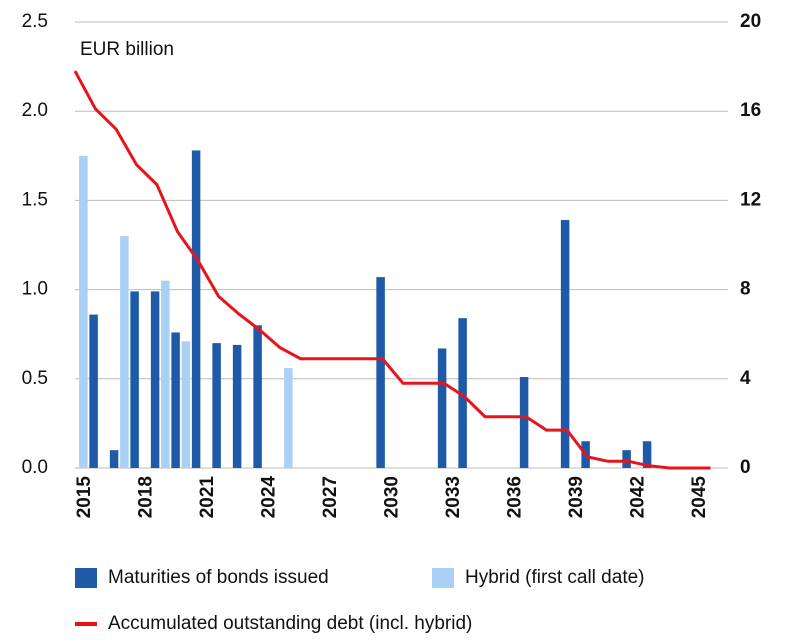 The image size is (794, 642). What do you see at coordinates (745, 378) in the screenshot?
I see `y2-tick-label: 4` at bounding box center [745, 378].